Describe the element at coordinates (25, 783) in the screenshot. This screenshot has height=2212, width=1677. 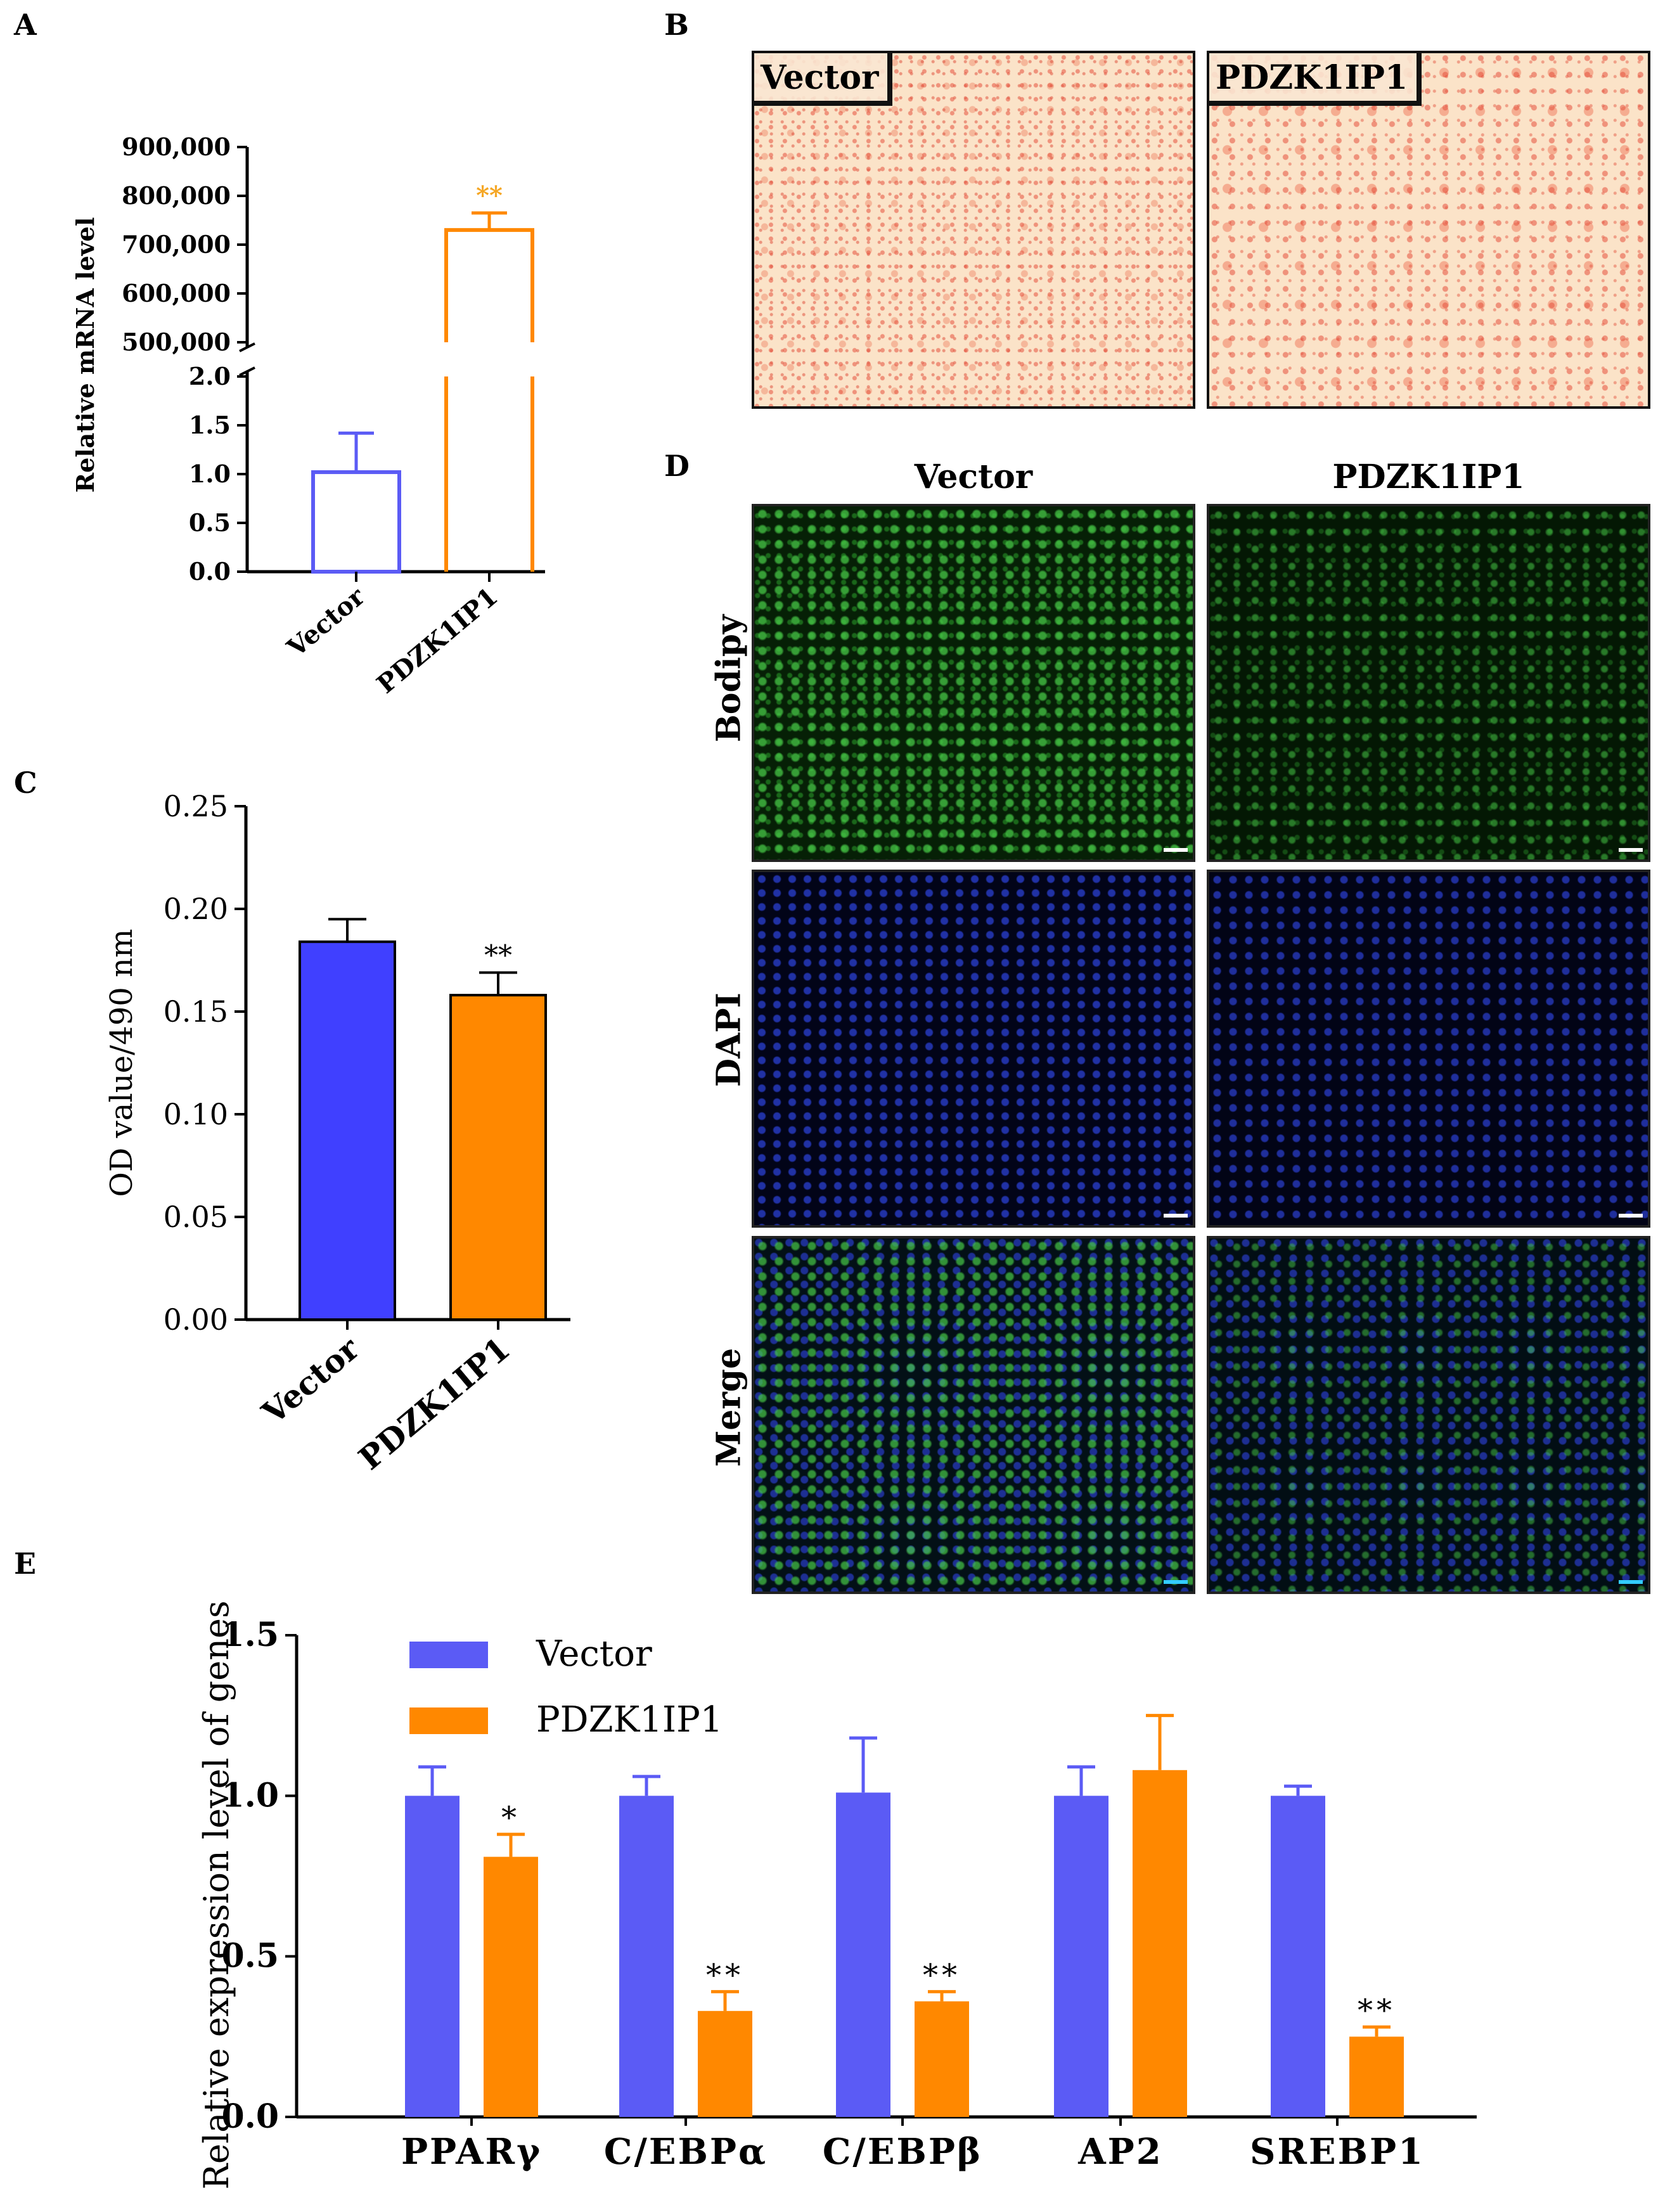
I see `panel-label-c: C` at that location.